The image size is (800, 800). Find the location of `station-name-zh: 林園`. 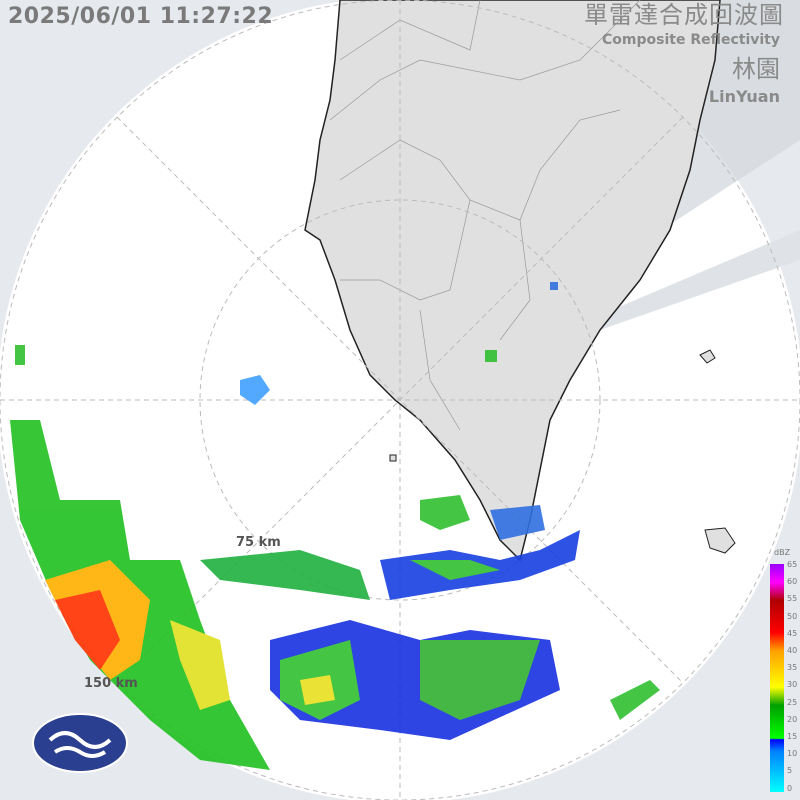

station-name-zh: 林園 is located at coordinates (756, 69).